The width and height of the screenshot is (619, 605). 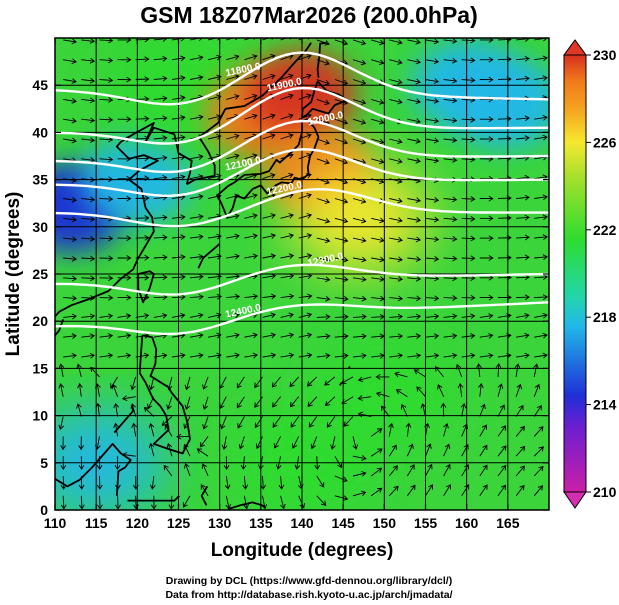 I want to click on x-tick-label: 155, so click(x=426, y=523).